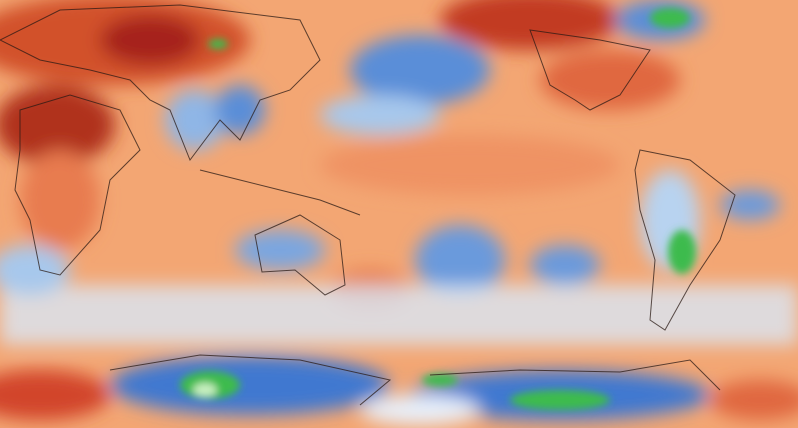  I want to click on coastline-north-america, so click(590, 70).